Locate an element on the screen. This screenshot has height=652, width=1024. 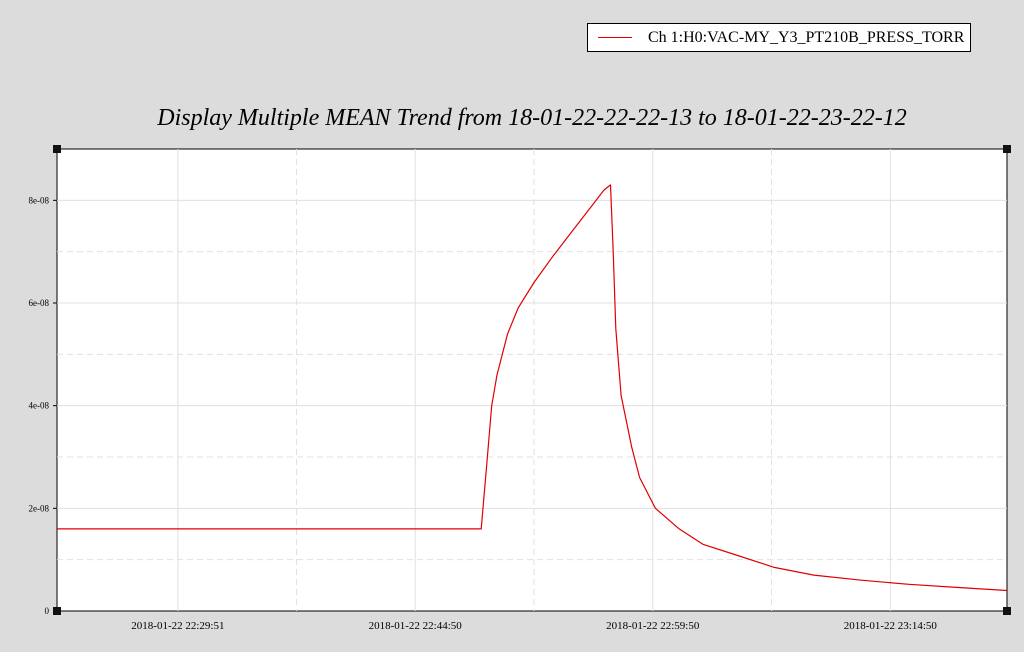
y-tick-label: 4e-08 is located at coordinates (39, 406).